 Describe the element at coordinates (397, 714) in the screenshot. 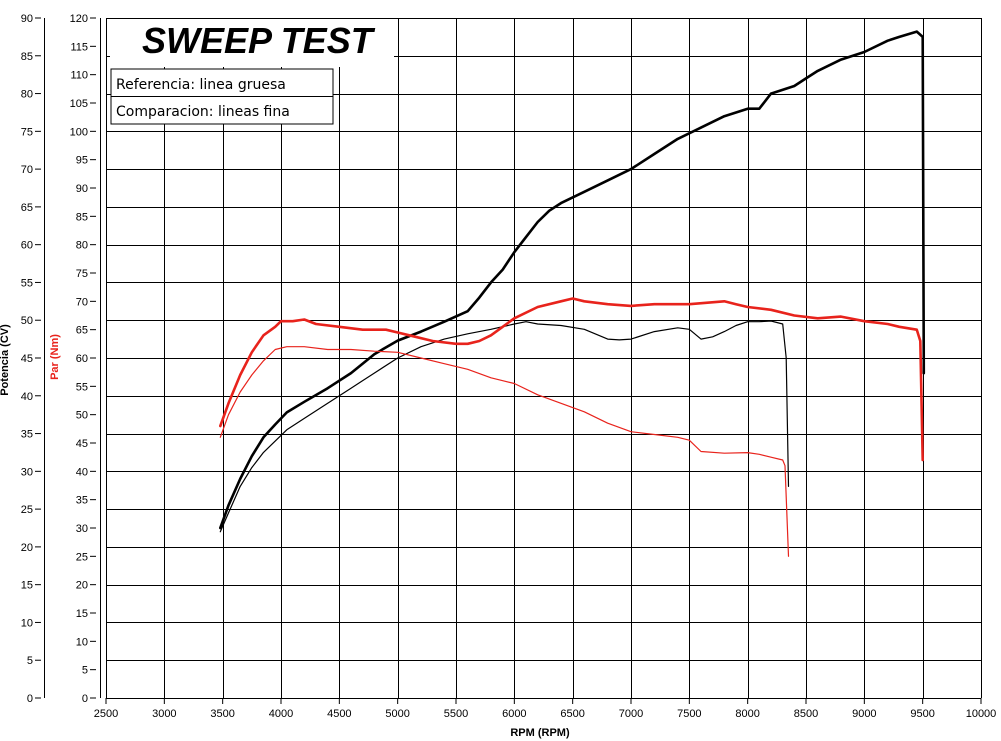

I see `rpm-tick-label: 5000` at that location.